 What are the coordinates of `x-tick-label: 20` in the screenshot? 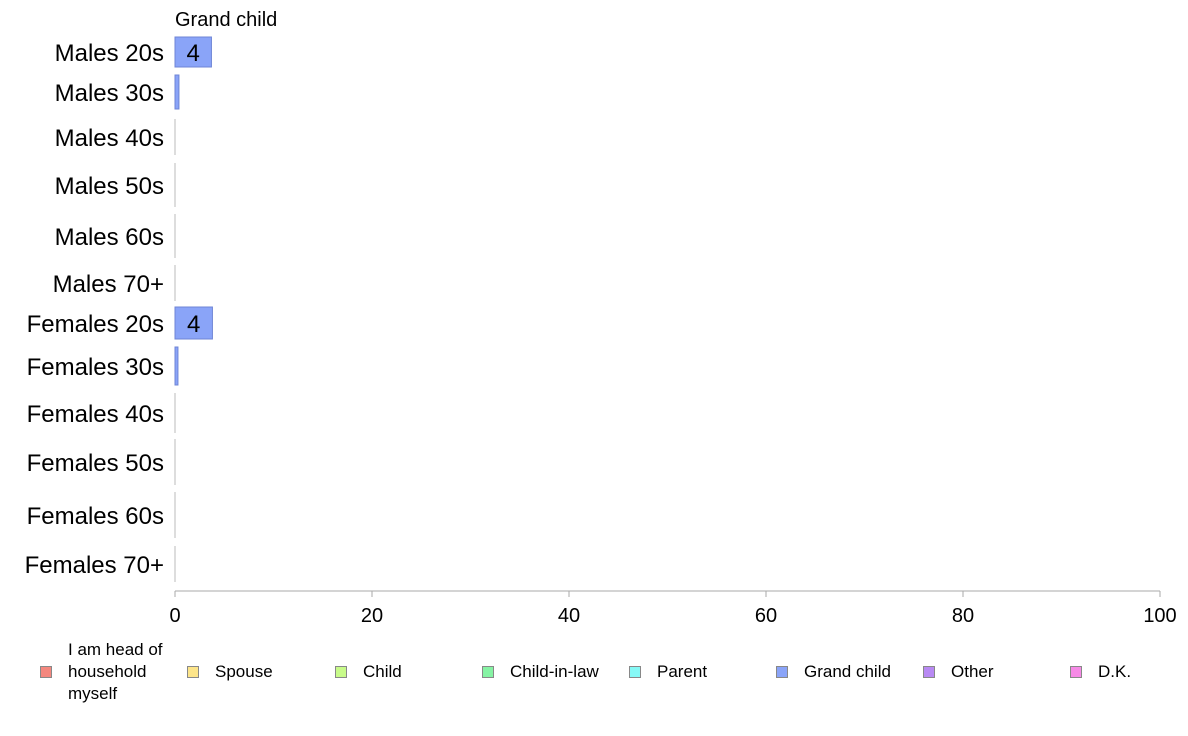 It's located at (372, 616).